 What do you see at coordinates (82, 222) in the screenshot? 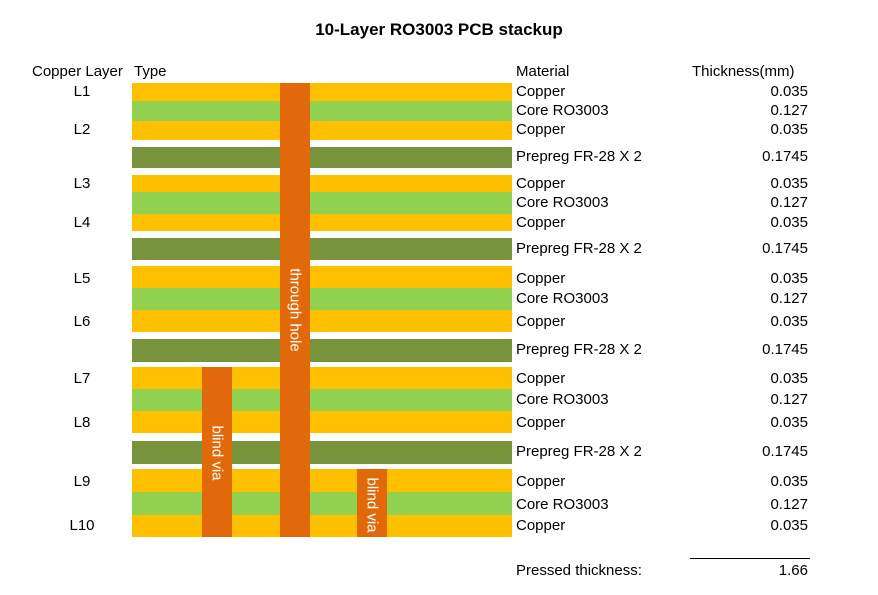
I see `copper-layer-label: L4` at bounding box center [82, 222].